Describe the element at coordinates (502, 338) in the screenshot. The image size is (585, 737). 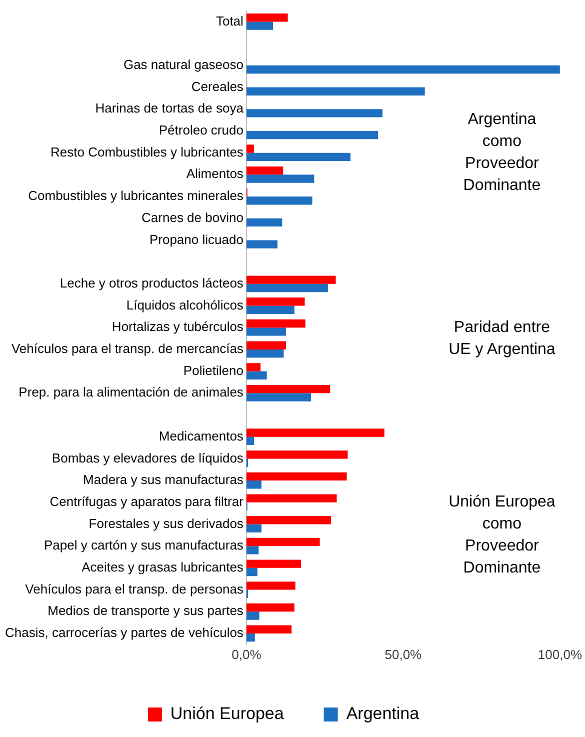
I see `annotation: Paridad entre UE y Argentina` at that location.